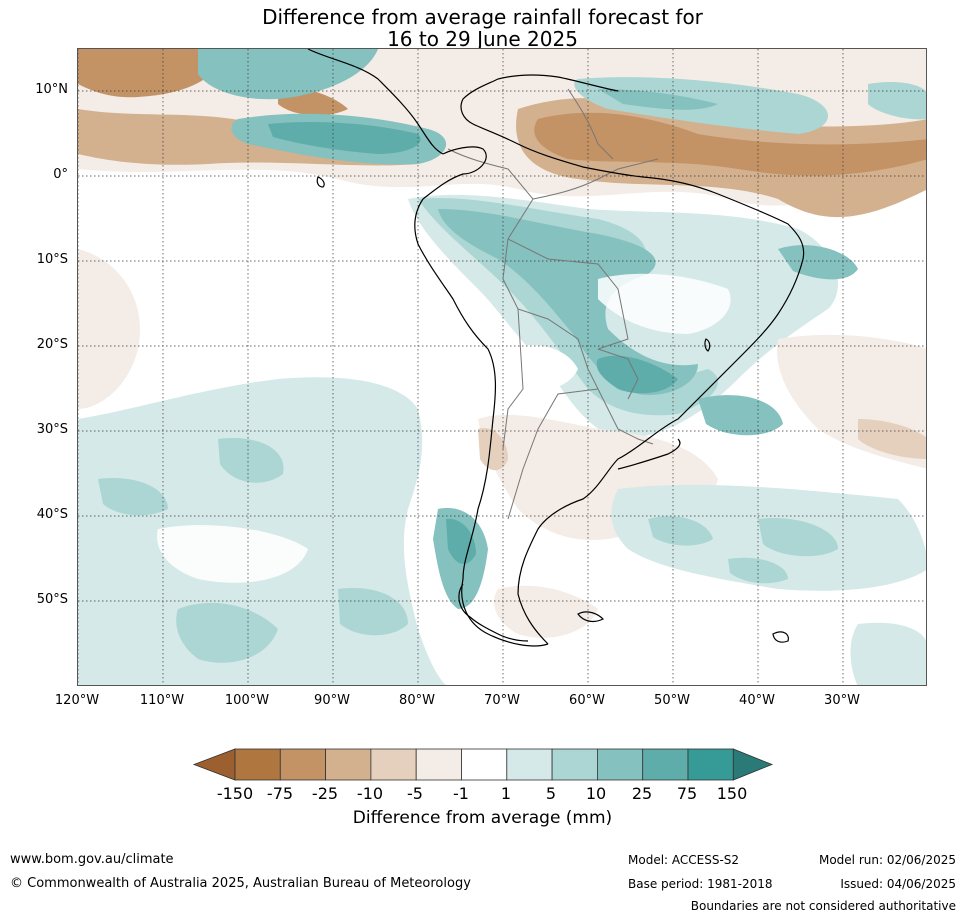  What do you see at coordinates (637, 374) in the screenshot?
I see `anomaly-wet-brazil-core` at bounding box center [637, 374].